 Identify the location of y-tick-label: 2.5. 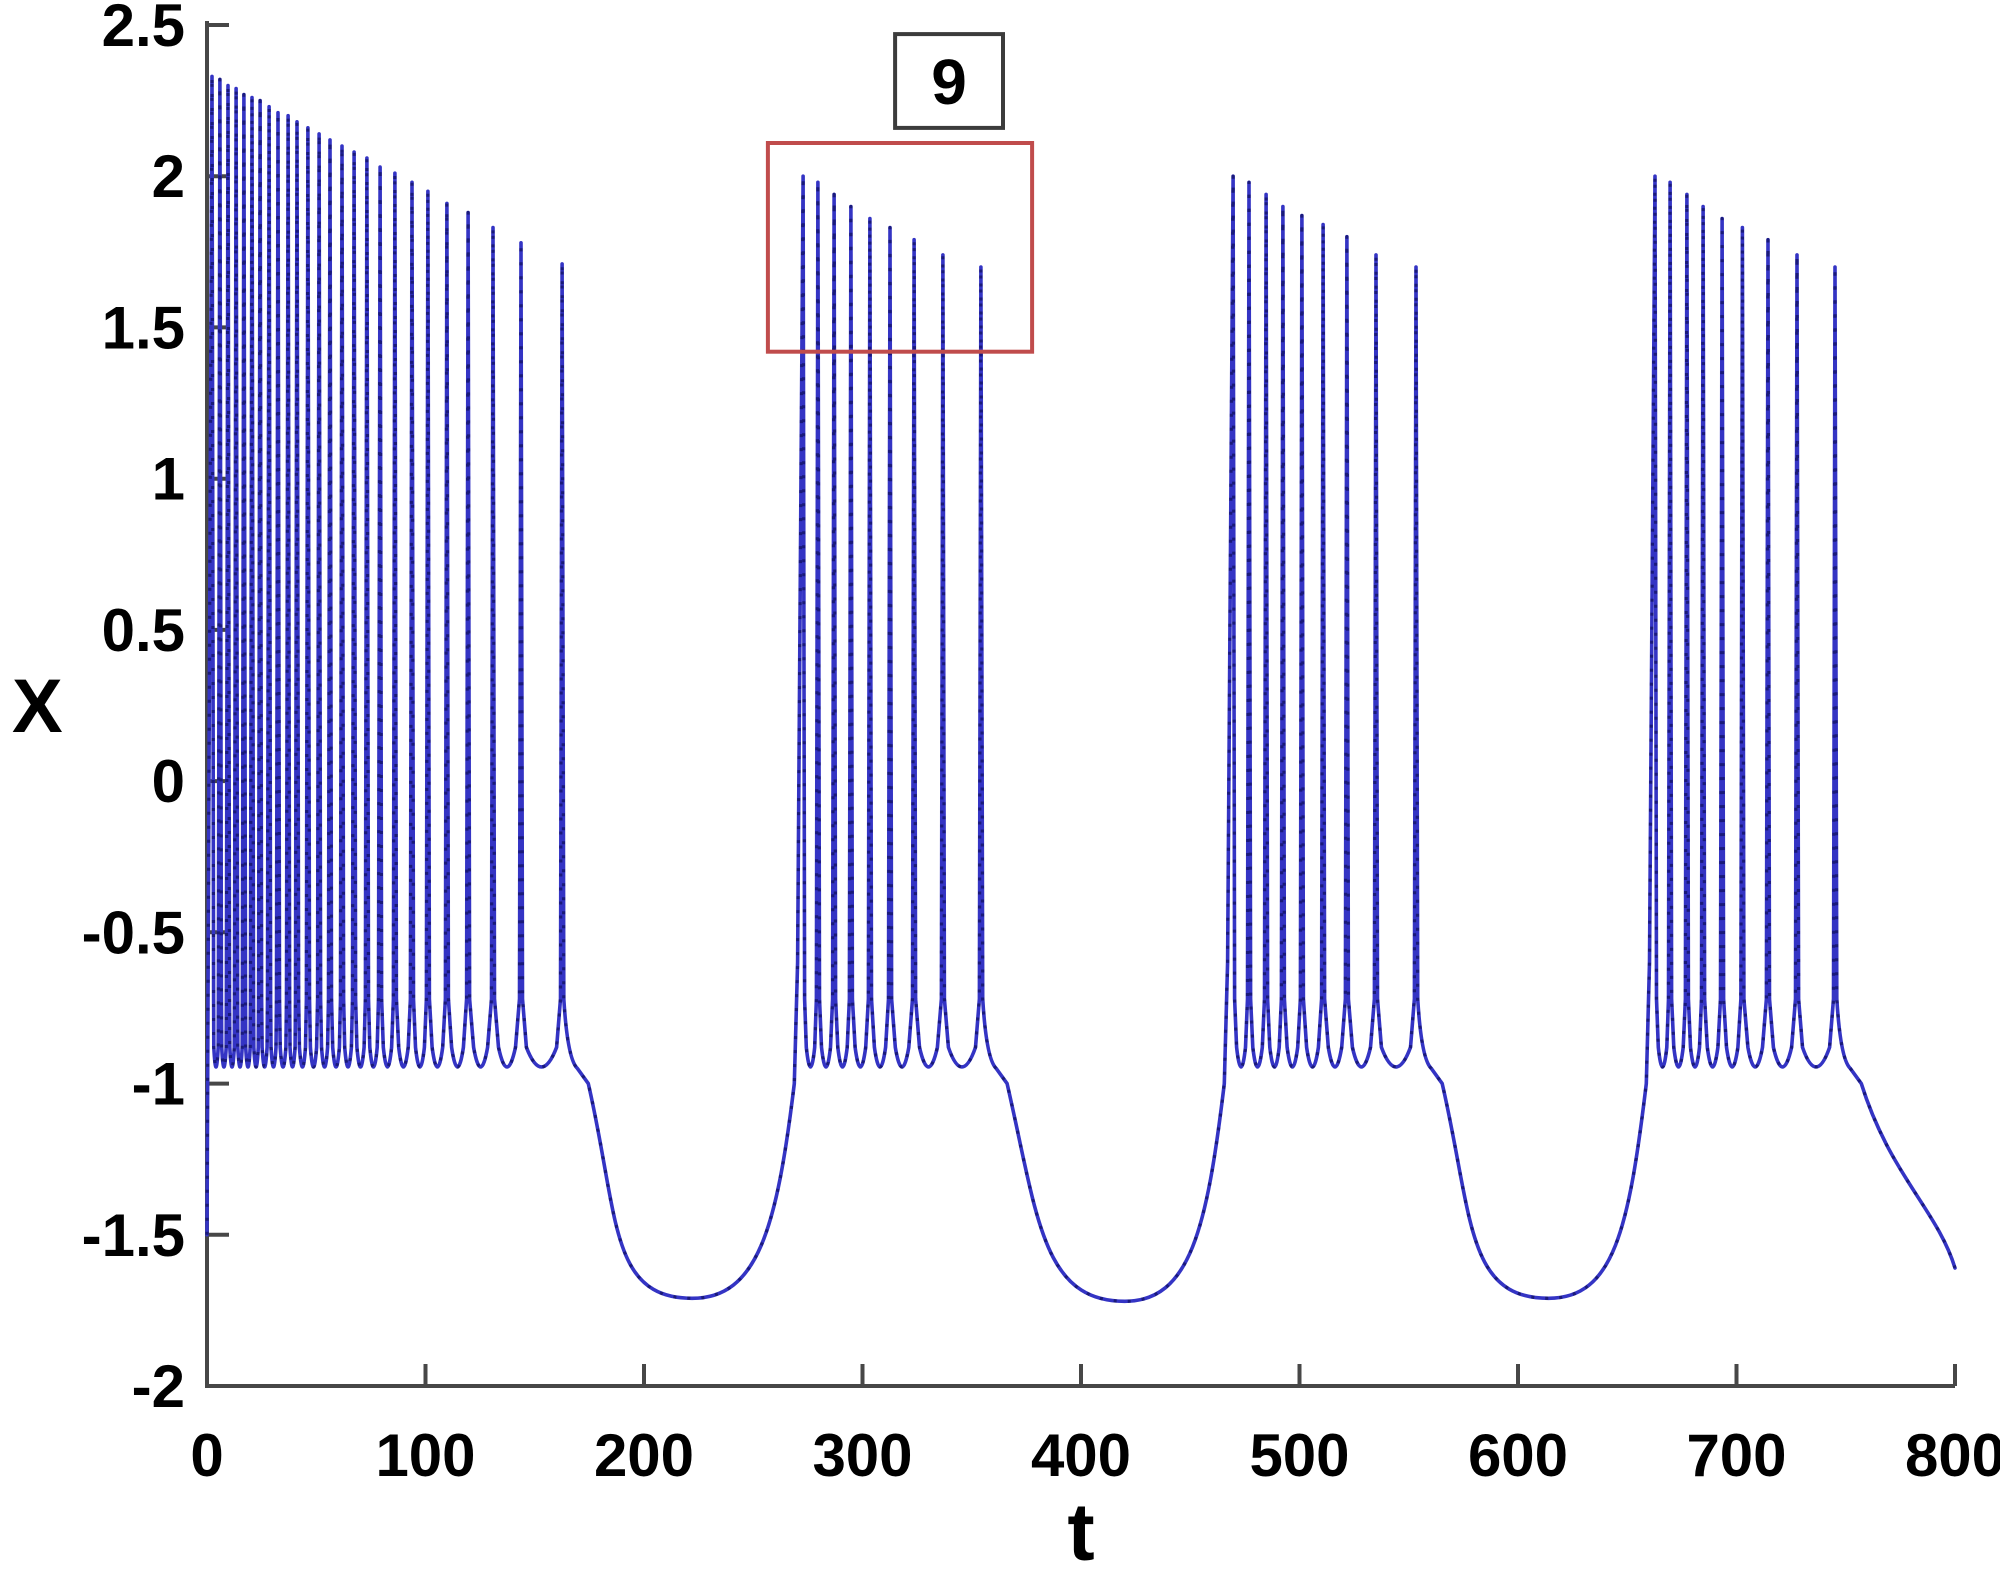
(143, 29).